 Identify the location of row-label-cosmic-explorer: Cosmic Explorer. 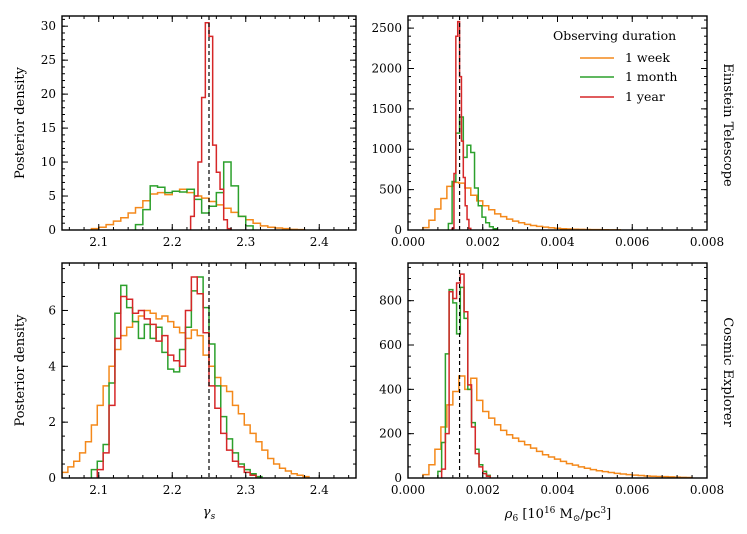
(727, 372).